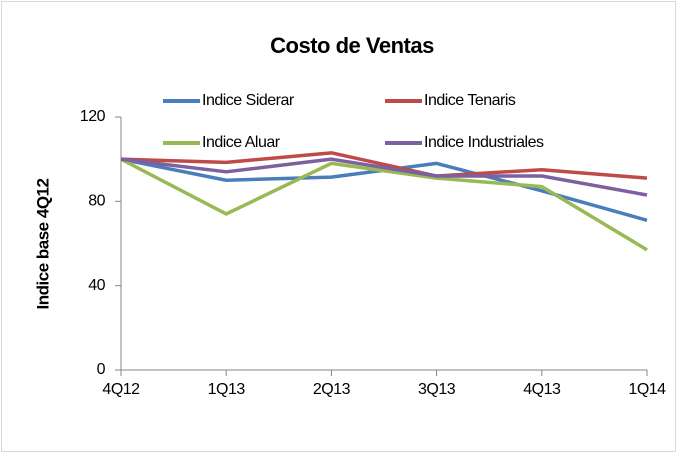 Image resolution: width=678 pixels, height=454 pixels. Describe the element at coordinates (241, 142) in the screenshot. I see `legend-label: Indice Aluar` at that location.